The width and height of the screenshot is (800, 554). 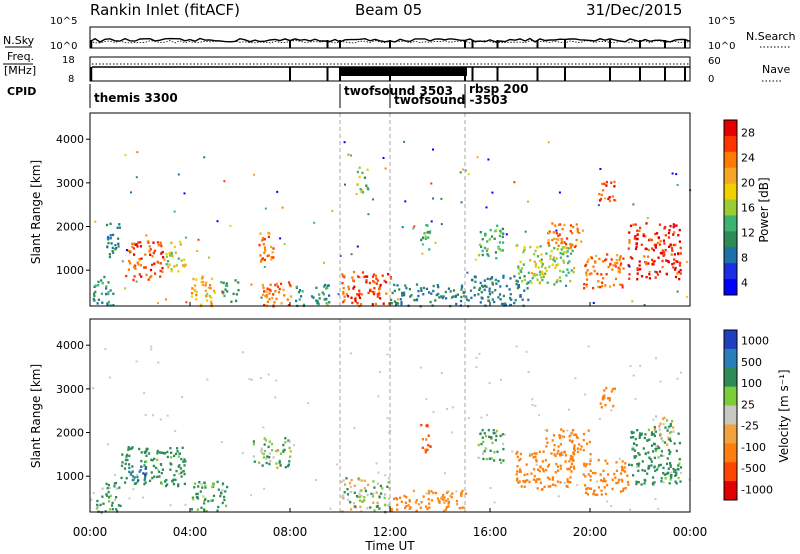 What do you see at coordinates (388, 10) in the screenshot?
I see `beam-title: Beam 05` at bounding box center [388, 10].